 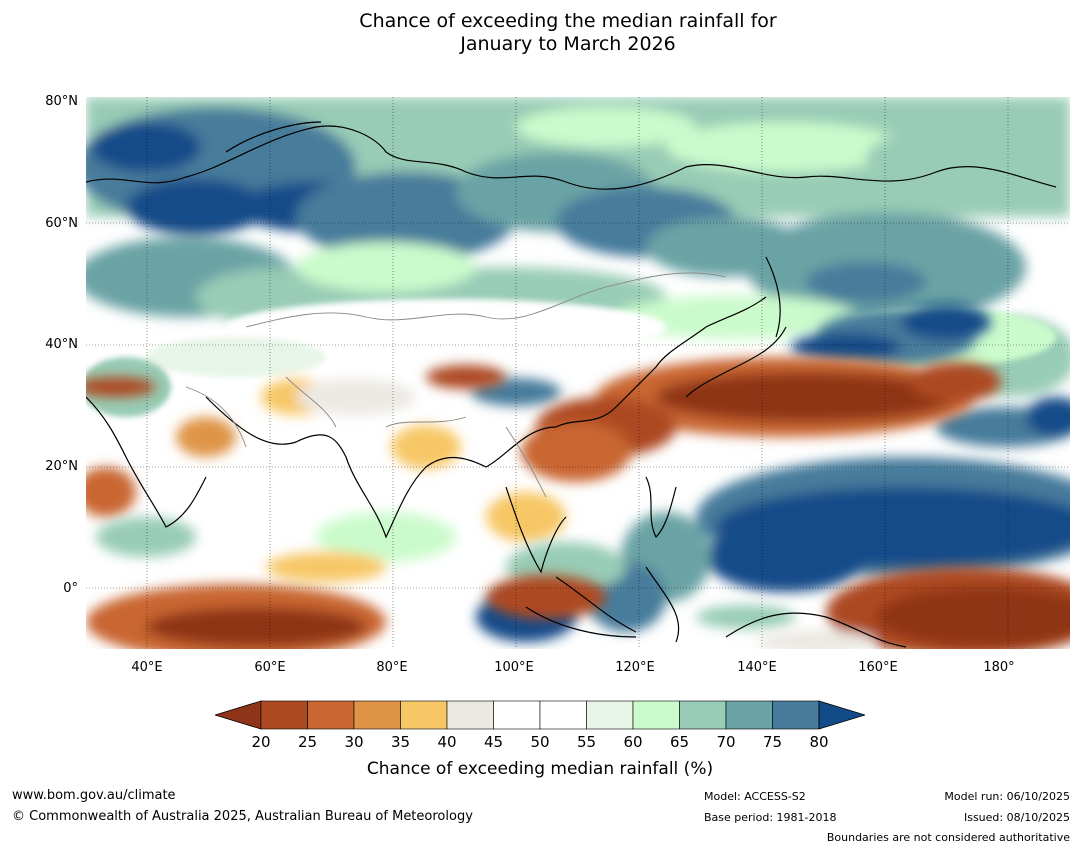 What do you see at coordinates (392, 667) in the screenshot?
I see `lon-label-80e: 80°E` at bounding box center [392, 667].